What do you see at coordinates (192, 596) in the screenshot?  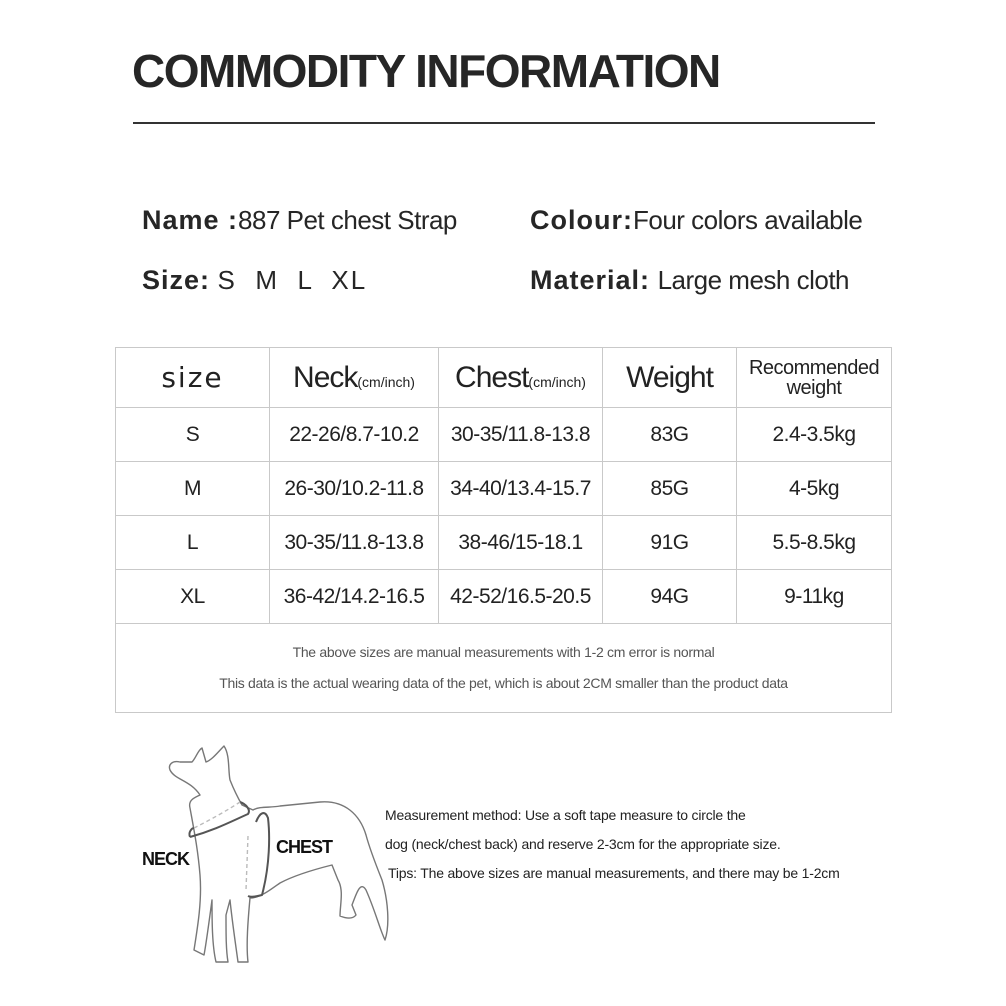 I see `cell: XL` at bounding box center [192, 596].